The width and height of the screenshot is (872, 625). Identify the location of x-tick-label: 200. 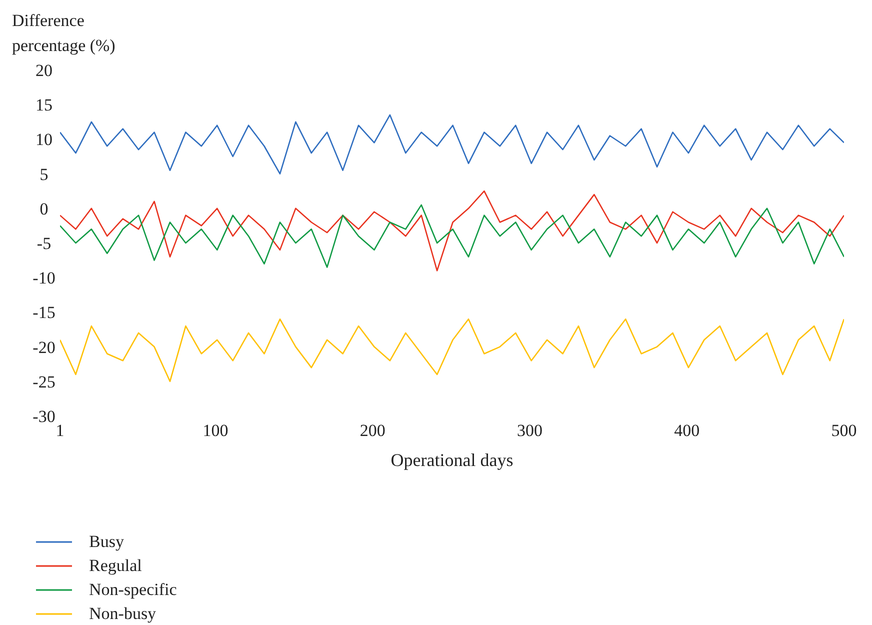
(373, 430).